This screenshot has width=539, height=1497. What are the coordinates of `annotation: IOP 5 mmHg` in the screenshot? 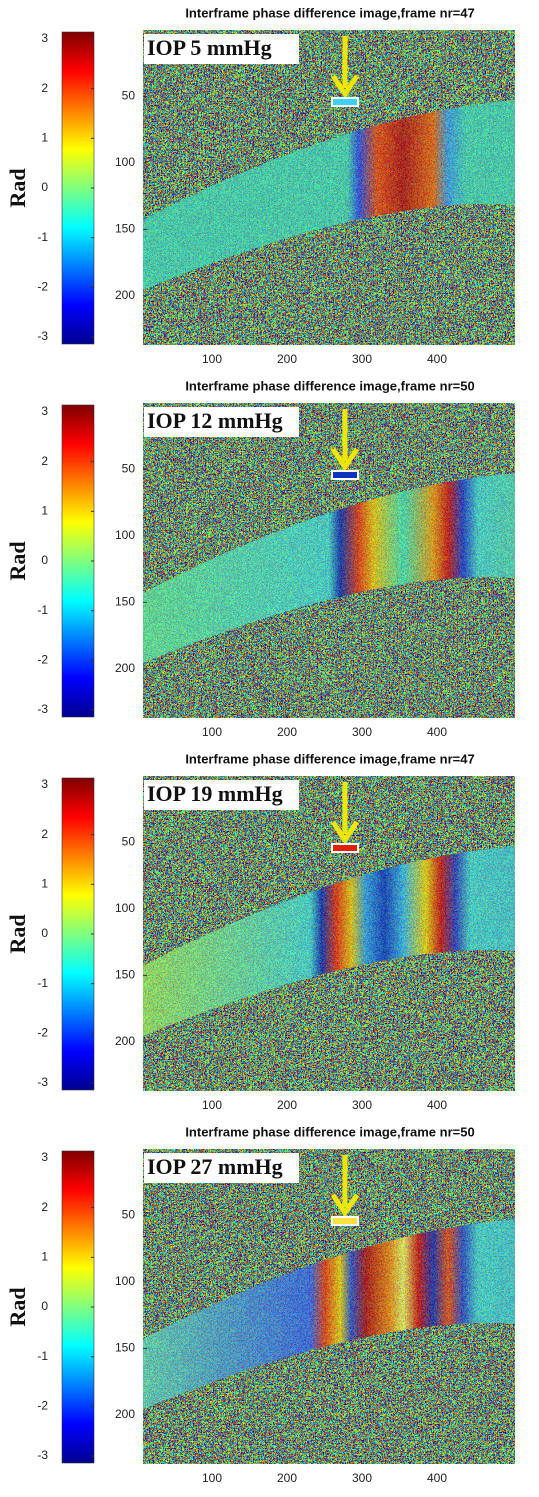 It's located at (209, 47).